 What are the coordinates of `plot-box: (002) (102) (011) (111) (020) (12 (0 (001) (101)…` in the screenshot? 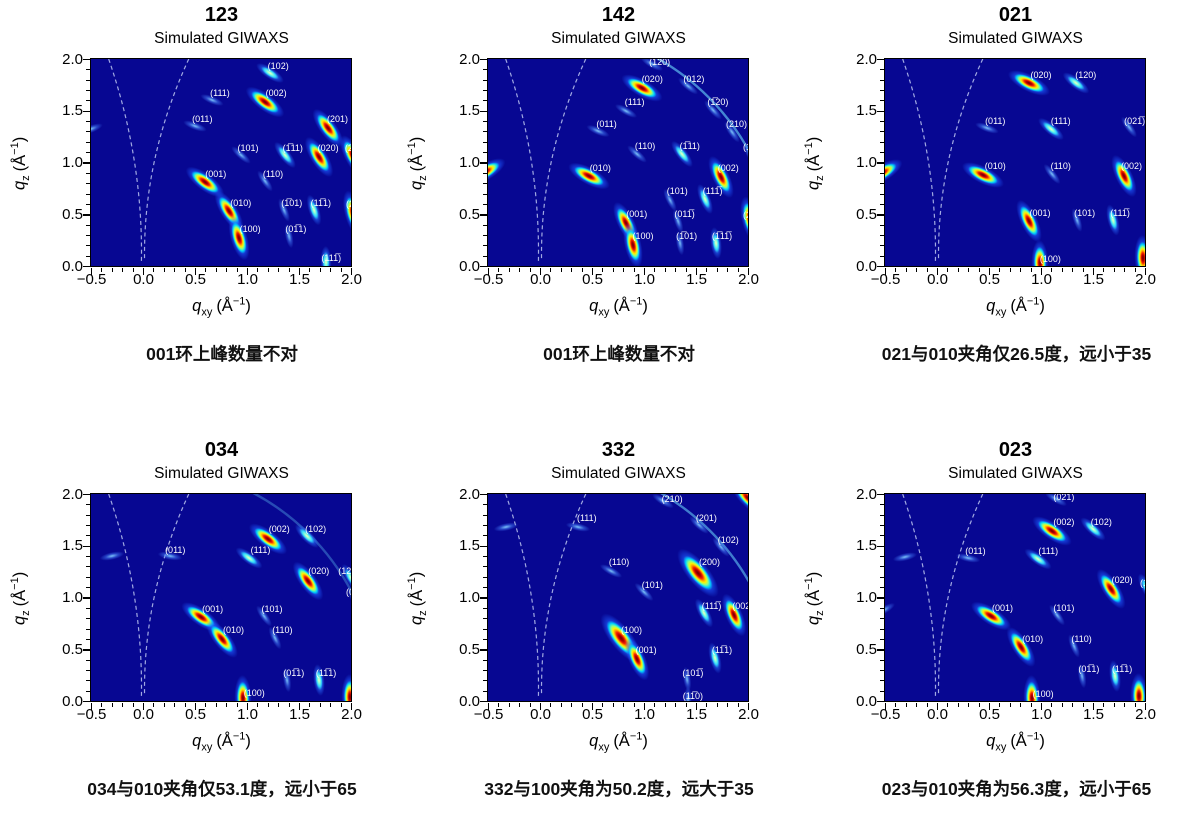 It's located at (221, 597).